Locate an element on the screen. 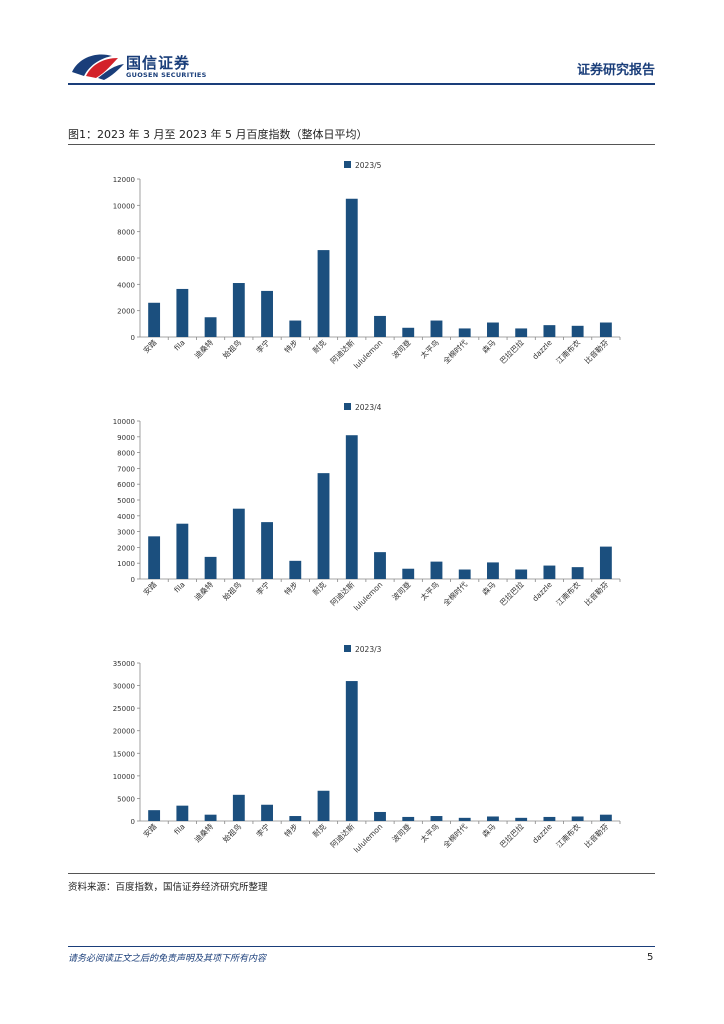 The height and width of the screenshot is (1024, 724). y-tick-label: 20000 is located at coordinates (124, 732).